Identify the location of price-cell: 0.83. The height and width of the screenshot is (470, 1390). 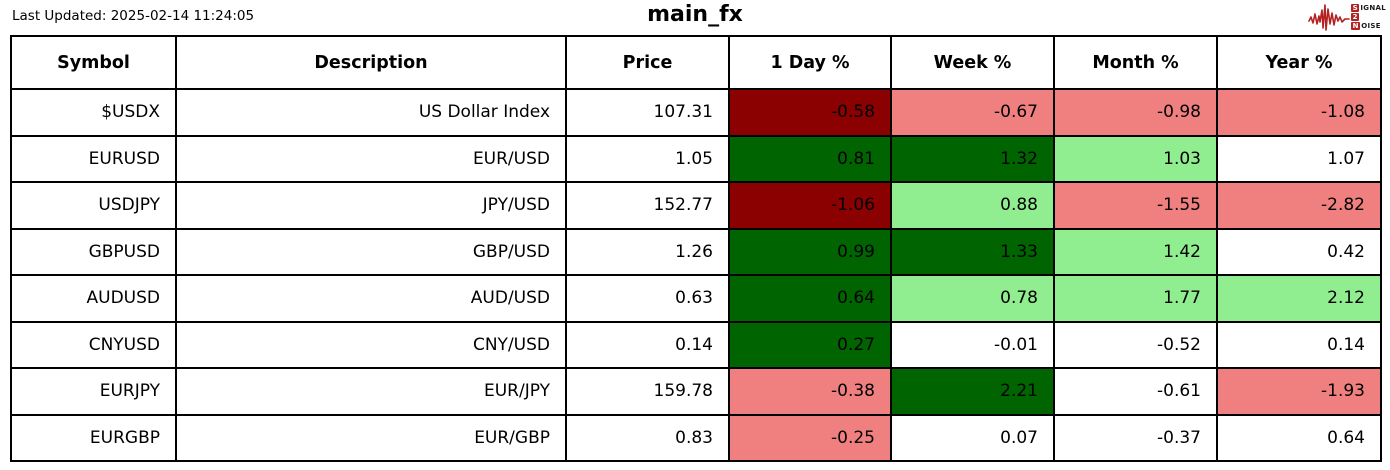
(647, 437).